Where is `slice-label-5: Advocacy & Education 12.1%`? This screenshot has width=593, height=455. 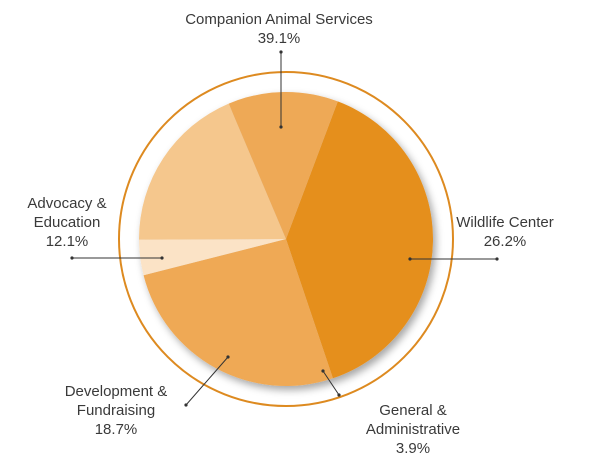 slice-label-5: Advocacy & Education 12.1% is located at coordinates (66, 222).